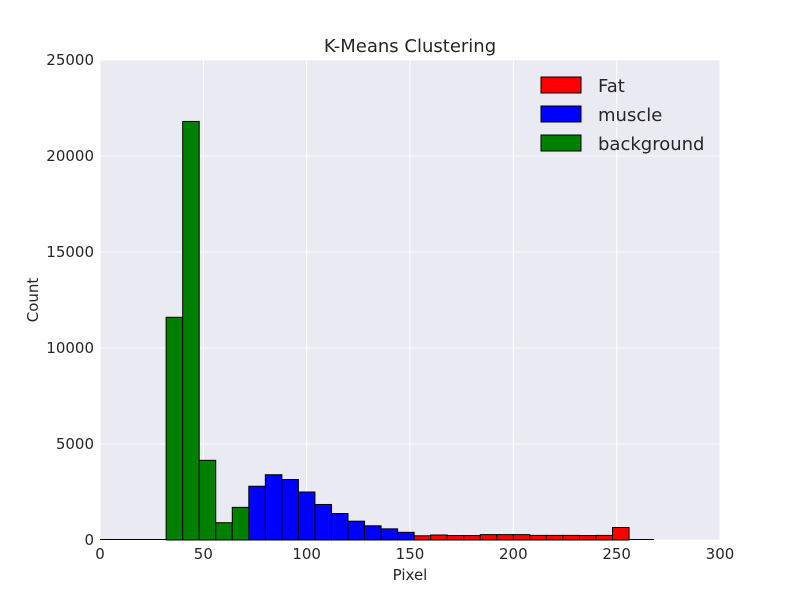  Describe the element at coordinates (100, 554) in the screenshot. I see `x-tick-label: 0` at that location.